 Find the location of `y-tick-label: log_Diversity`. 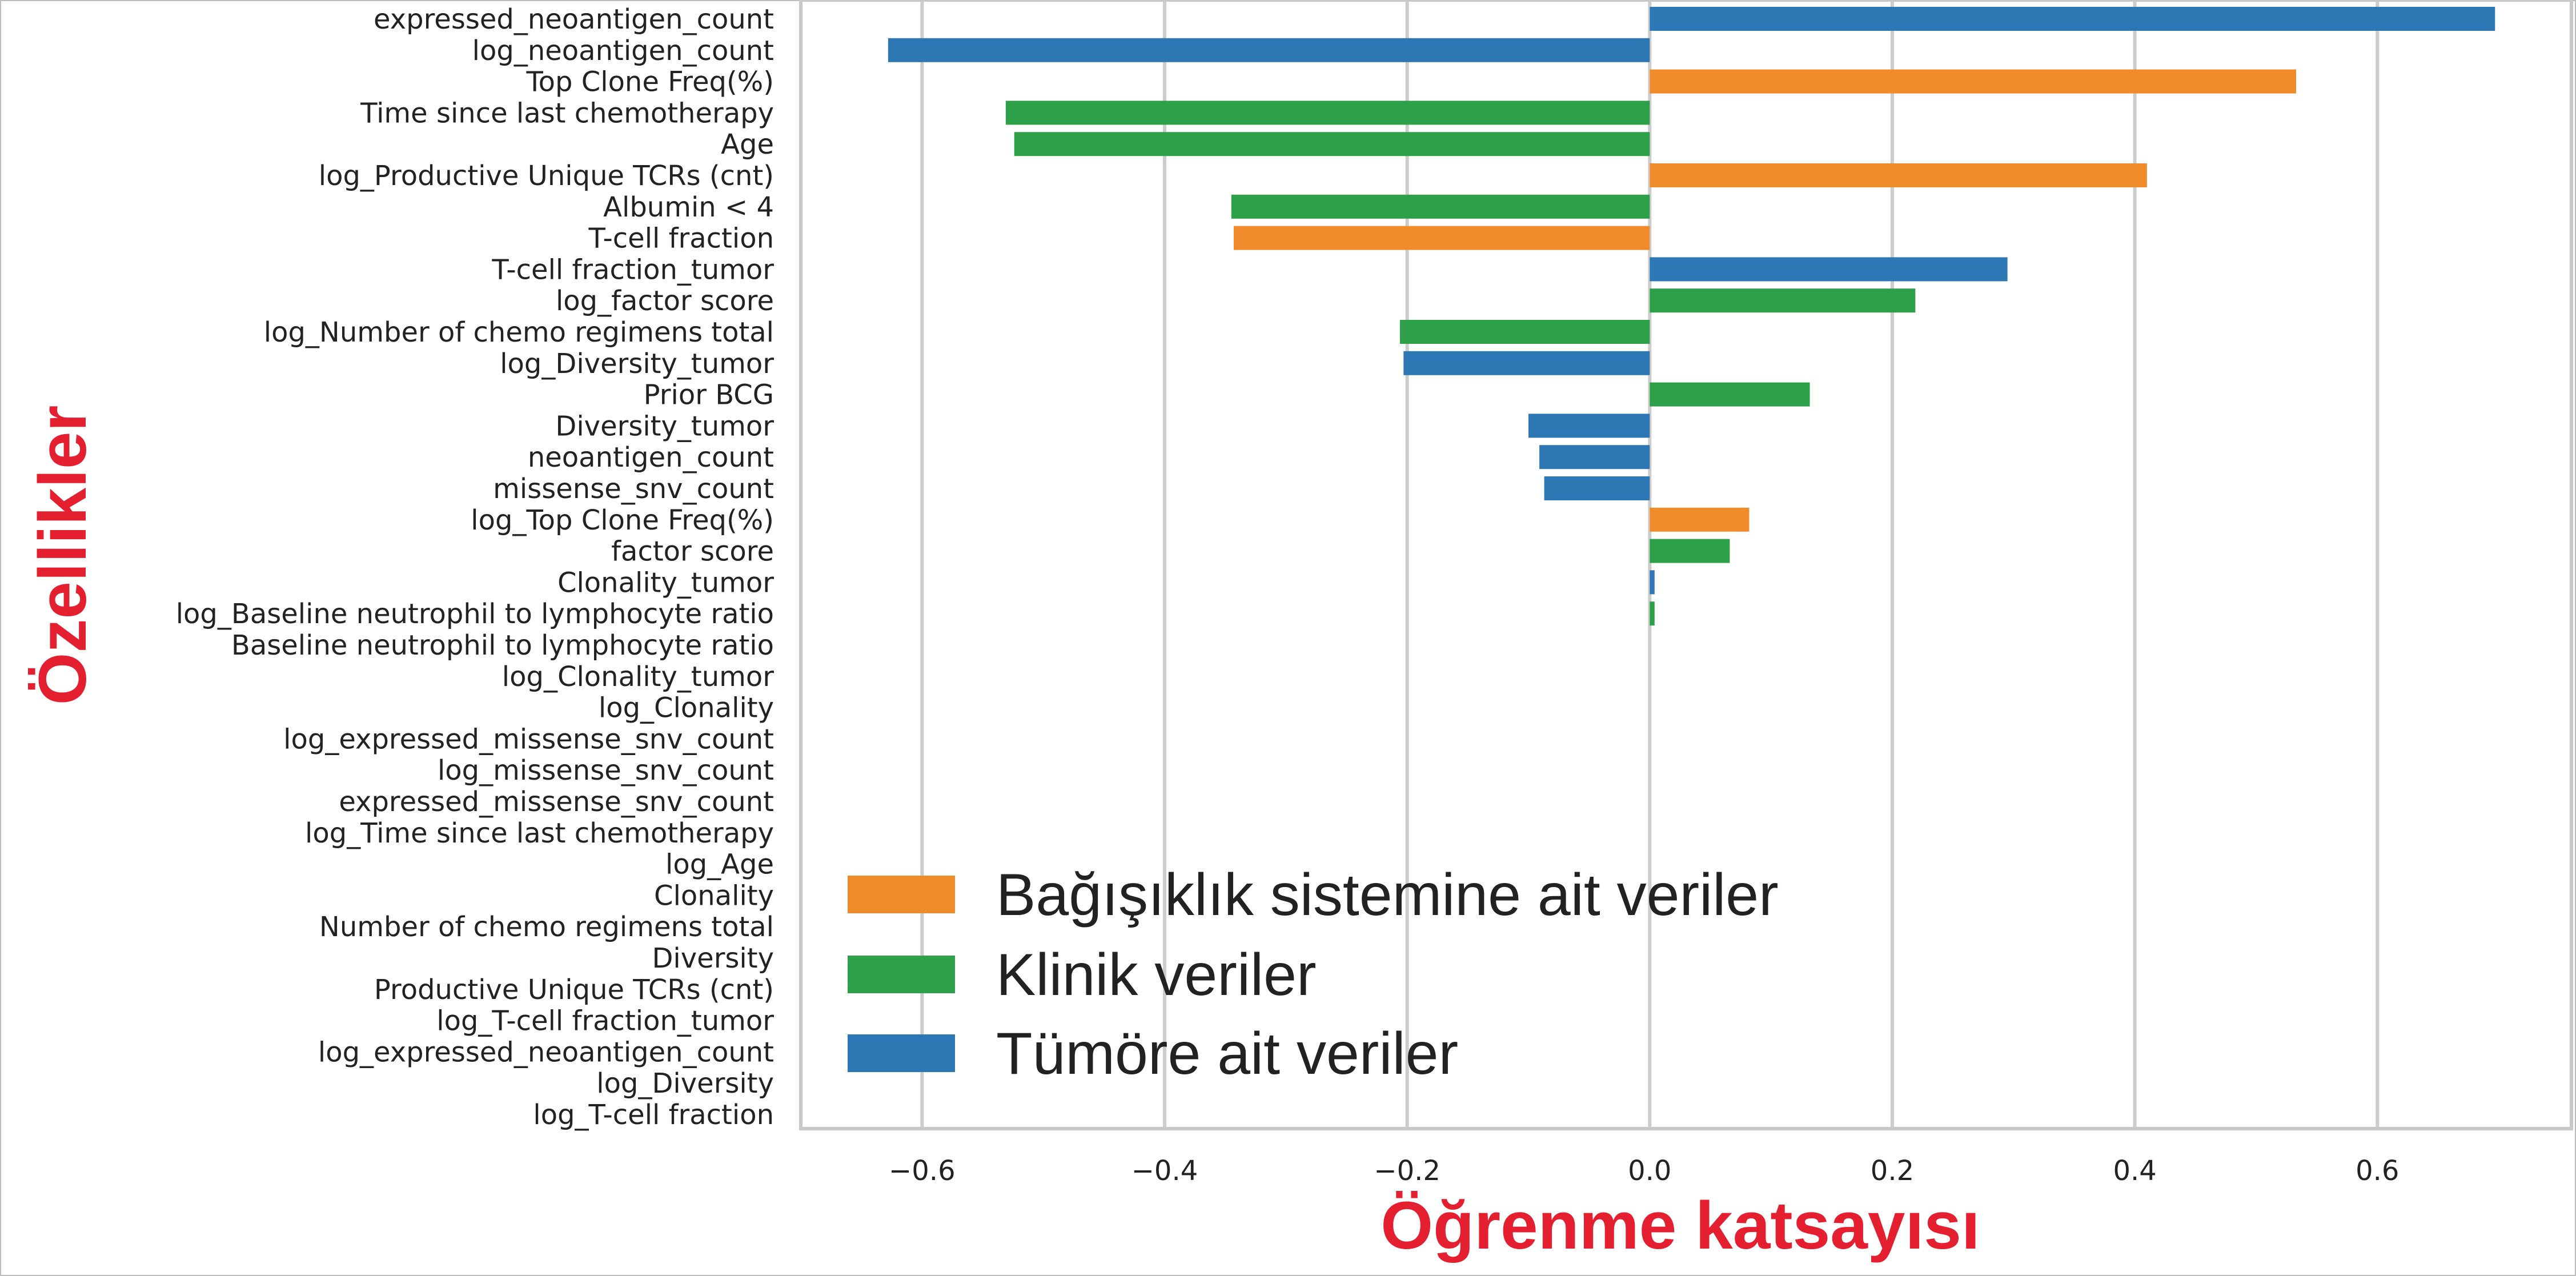

y-tick-label: log_Diversity is located at coordinates (685, 1084).